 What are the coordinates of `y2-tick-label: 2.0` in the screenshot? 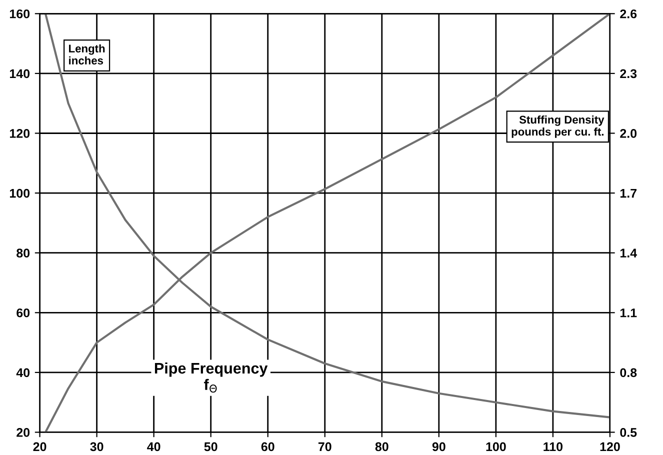 It's located at (628, 133).